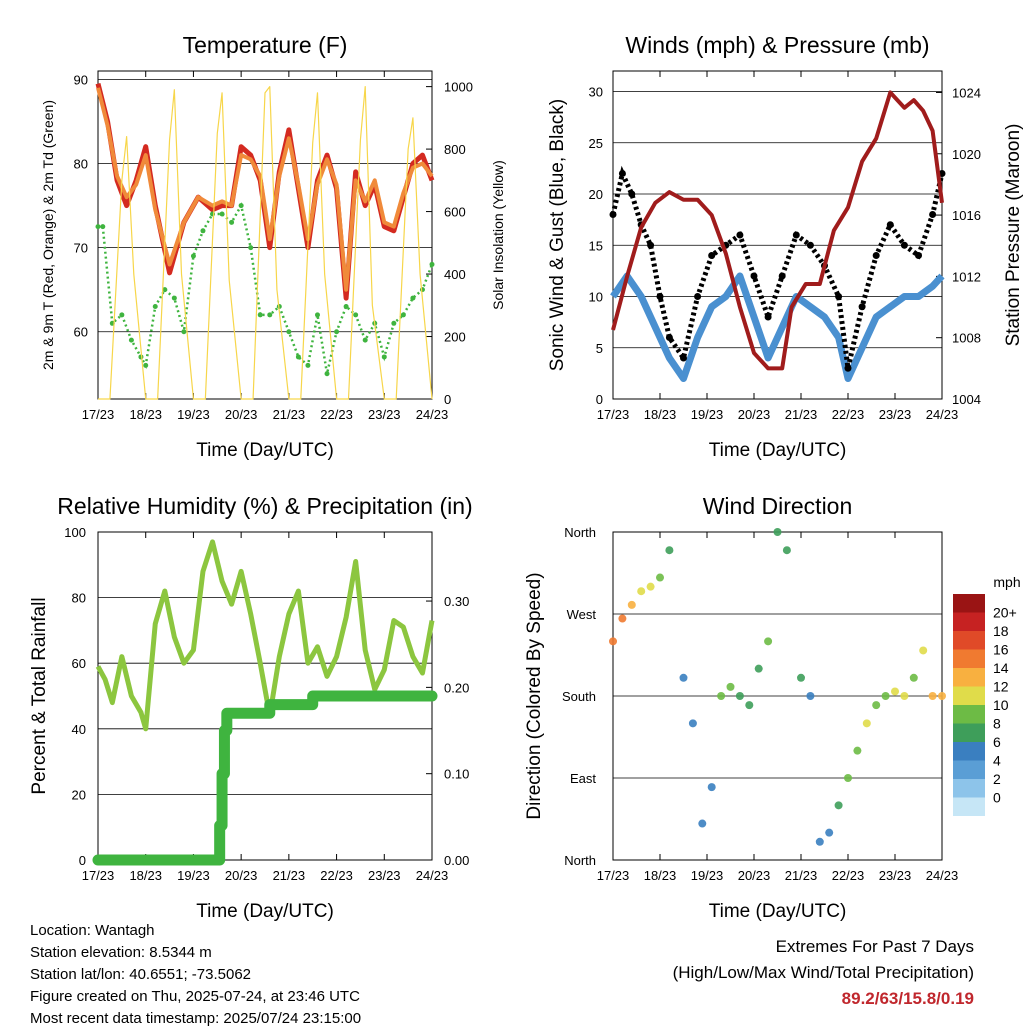  Describe the element at coordinates (997, 742) in the screenshot. I see `legend-label: 6` at that location.